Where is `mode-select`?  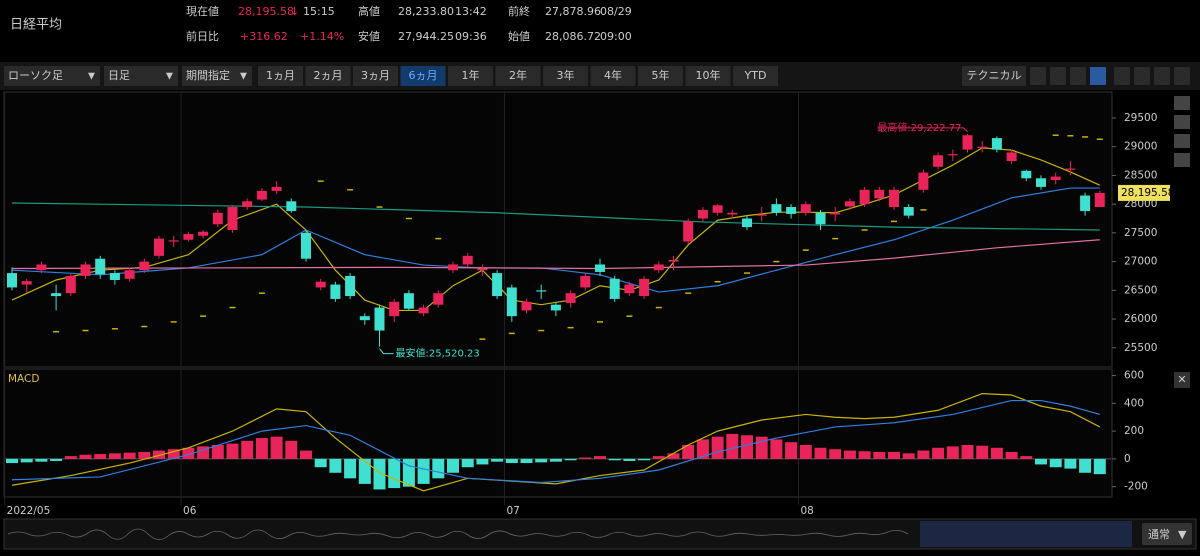
mode-select is located at coordinates (1167, 534).